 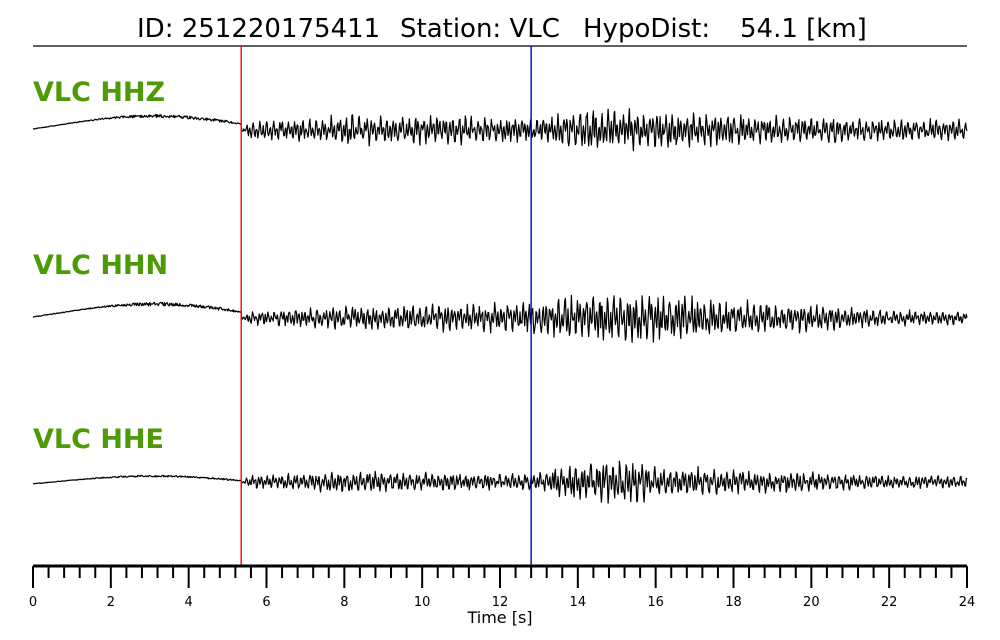 I want to click on tick-label: 24, so click(x=967, y=602).